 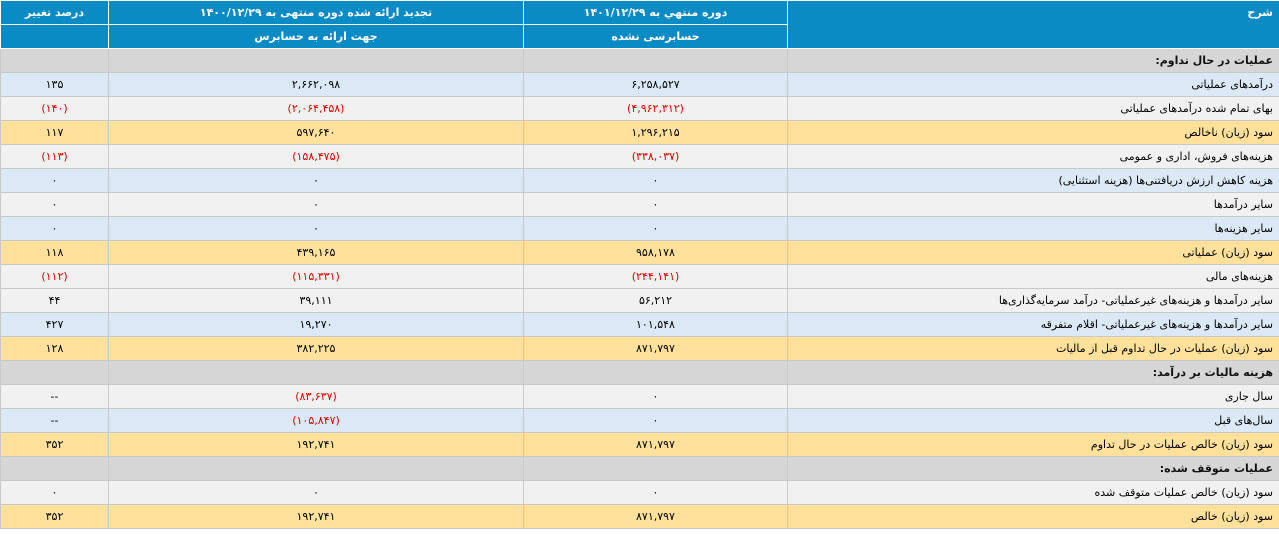 What do you see at coordinates (1033, 204) in the screenshot?
I see `description-cell: سایر درآمدها` at bounding box center [1033, 204].